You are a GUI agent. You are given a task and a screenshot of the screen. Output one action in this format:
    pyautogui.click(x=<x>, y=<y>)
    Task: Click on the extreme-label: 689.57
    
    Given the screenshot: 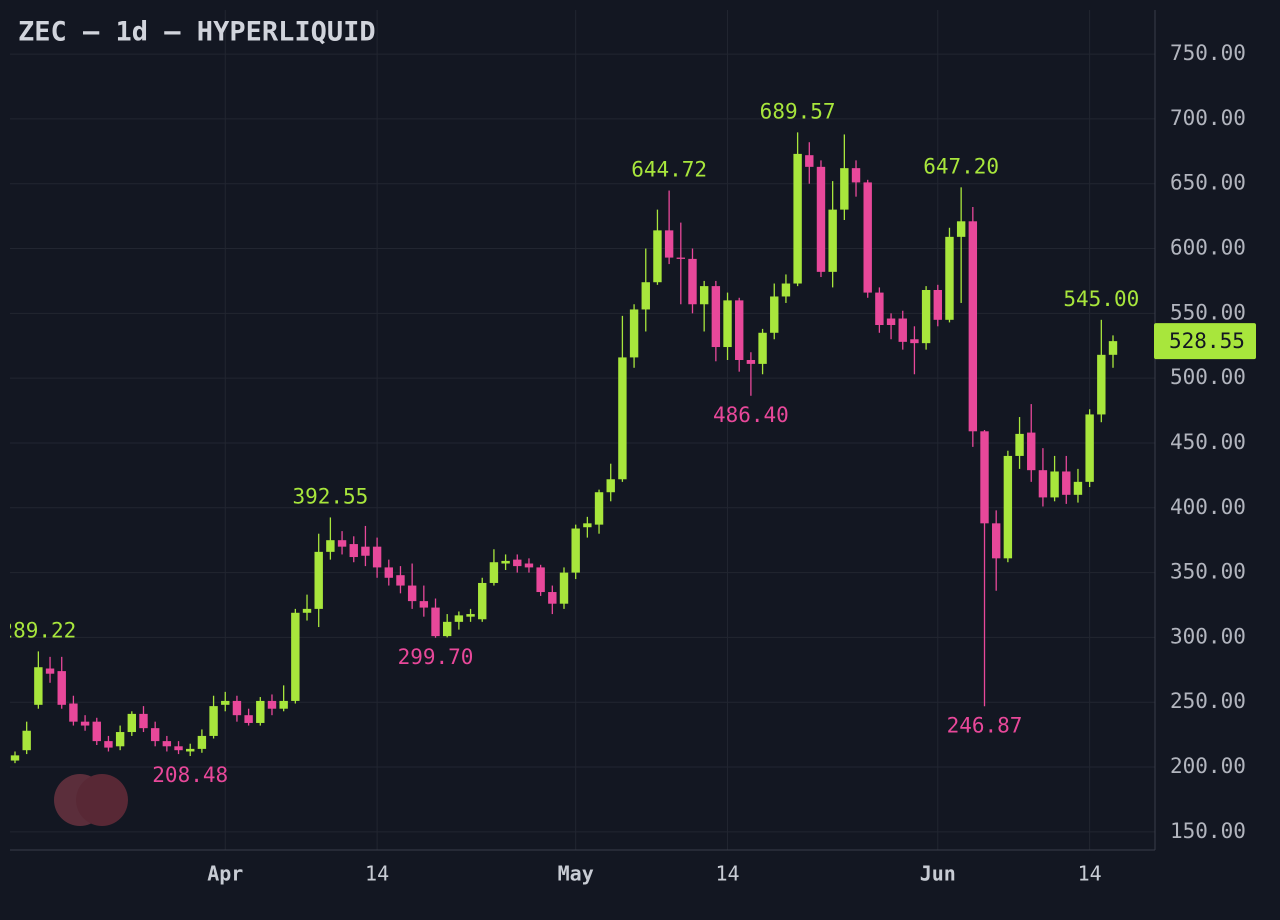 What is the action you would take?
    pyautogui.click(x=798, y=111)
    